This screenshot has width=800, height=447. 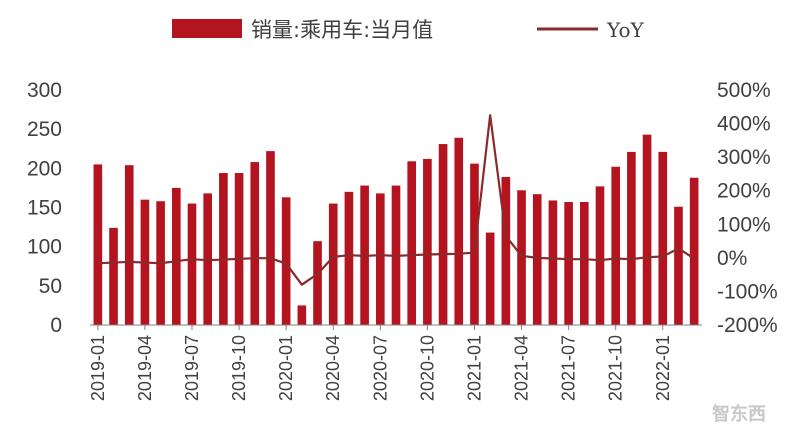 I want to click on x-axis-tick-label: 2021-04, so click(x=522, y=368).